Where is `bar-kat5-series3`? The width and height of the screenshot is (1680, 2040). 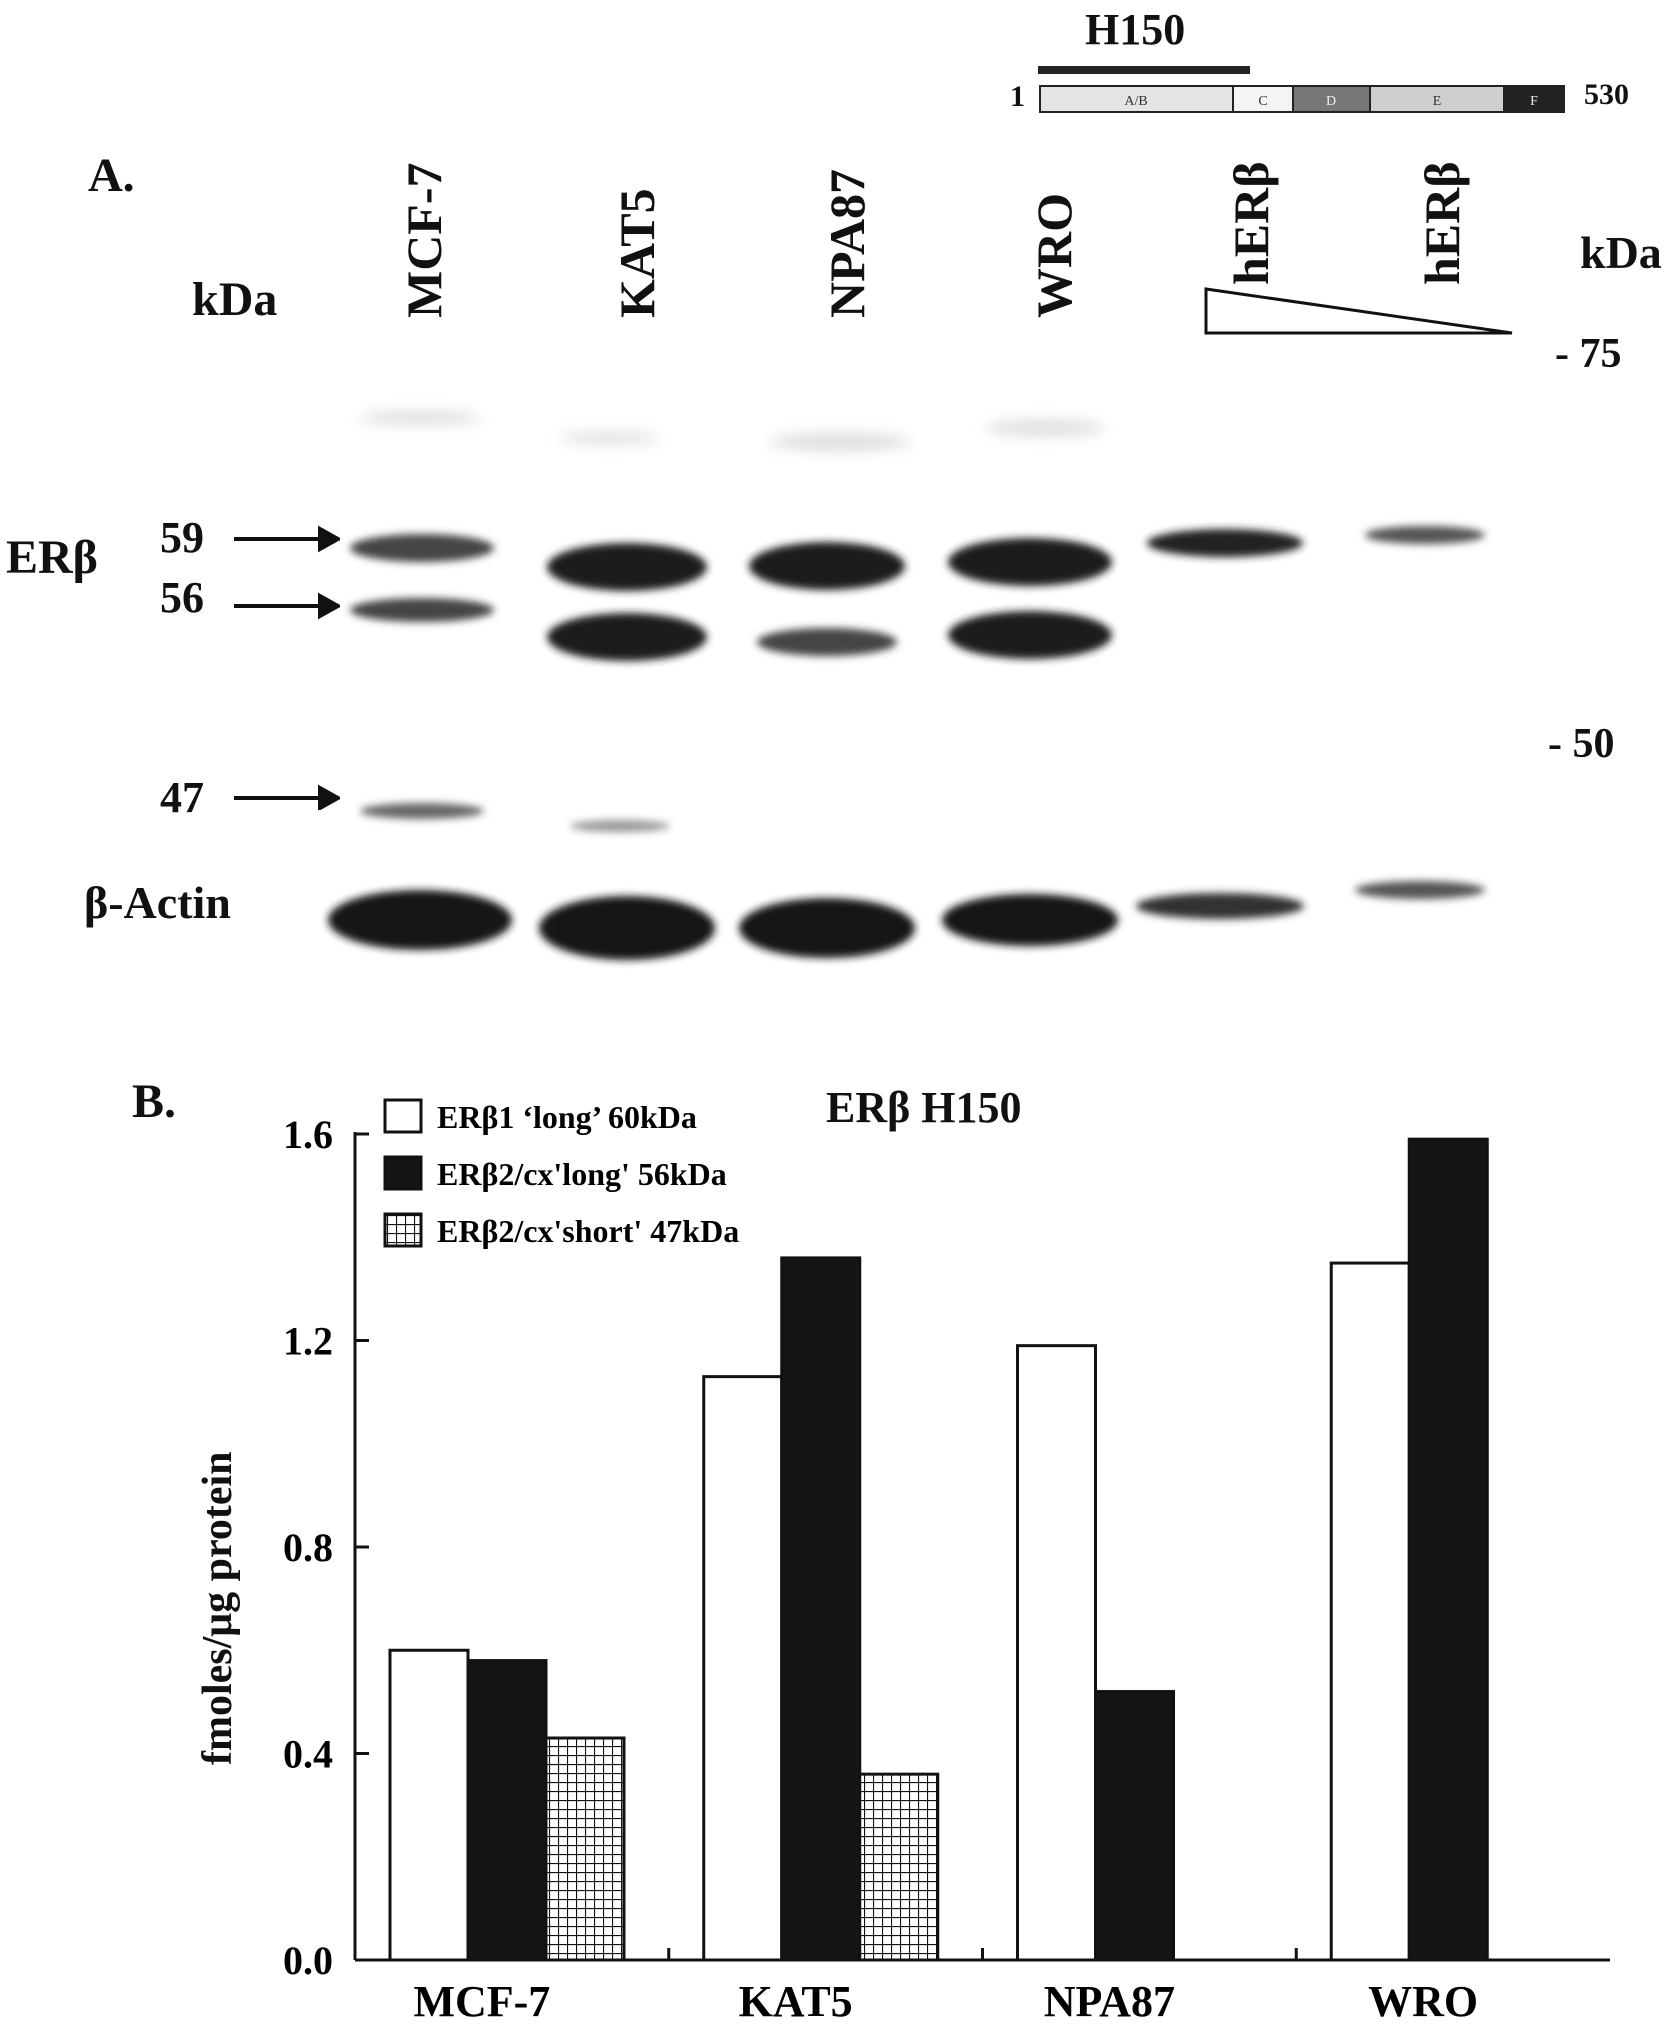
bar-kat5-series3 is located at coordinates (899, 1867).